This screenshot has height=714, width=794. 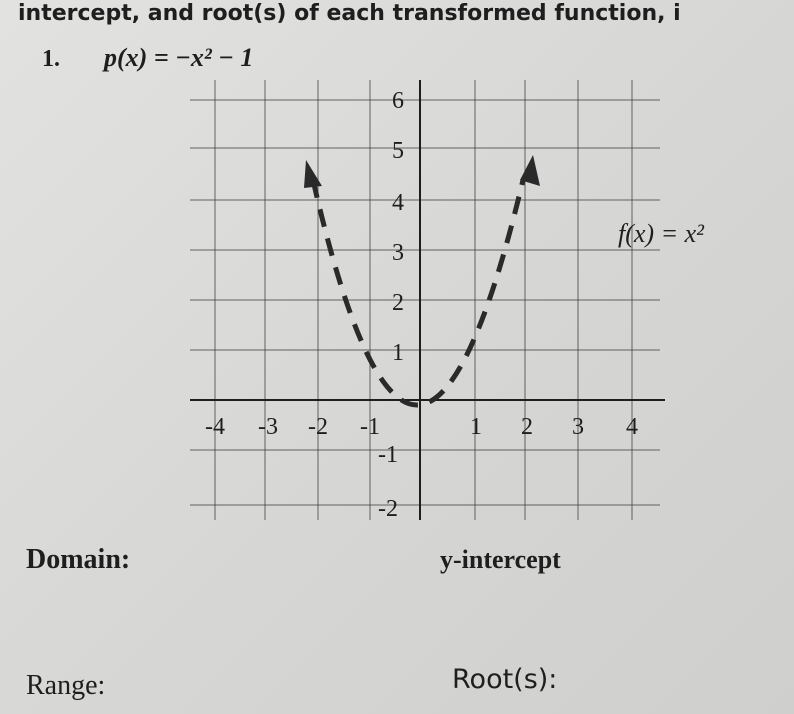 What do you see at coordinates (177, 57) in the screenshot?
I see `problem-function: p(x) = −x² − 1` at bounding box center [177, 57].